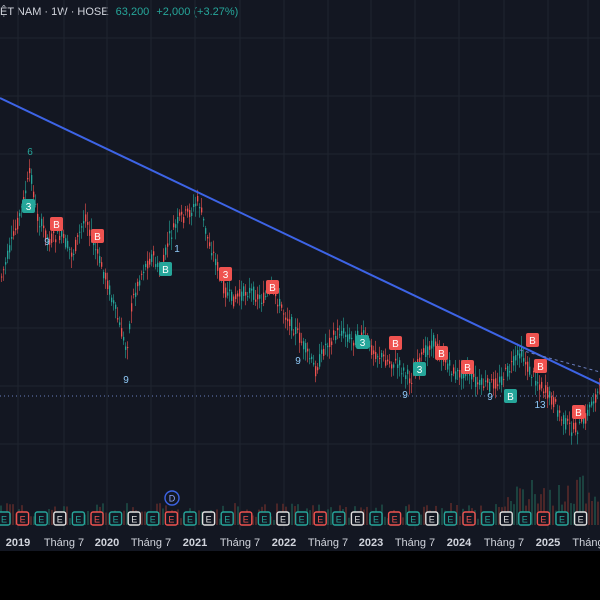 The image size is (600, 600). I want to click on x-axis-tick-label: Tháng 7, so click(328, 543).